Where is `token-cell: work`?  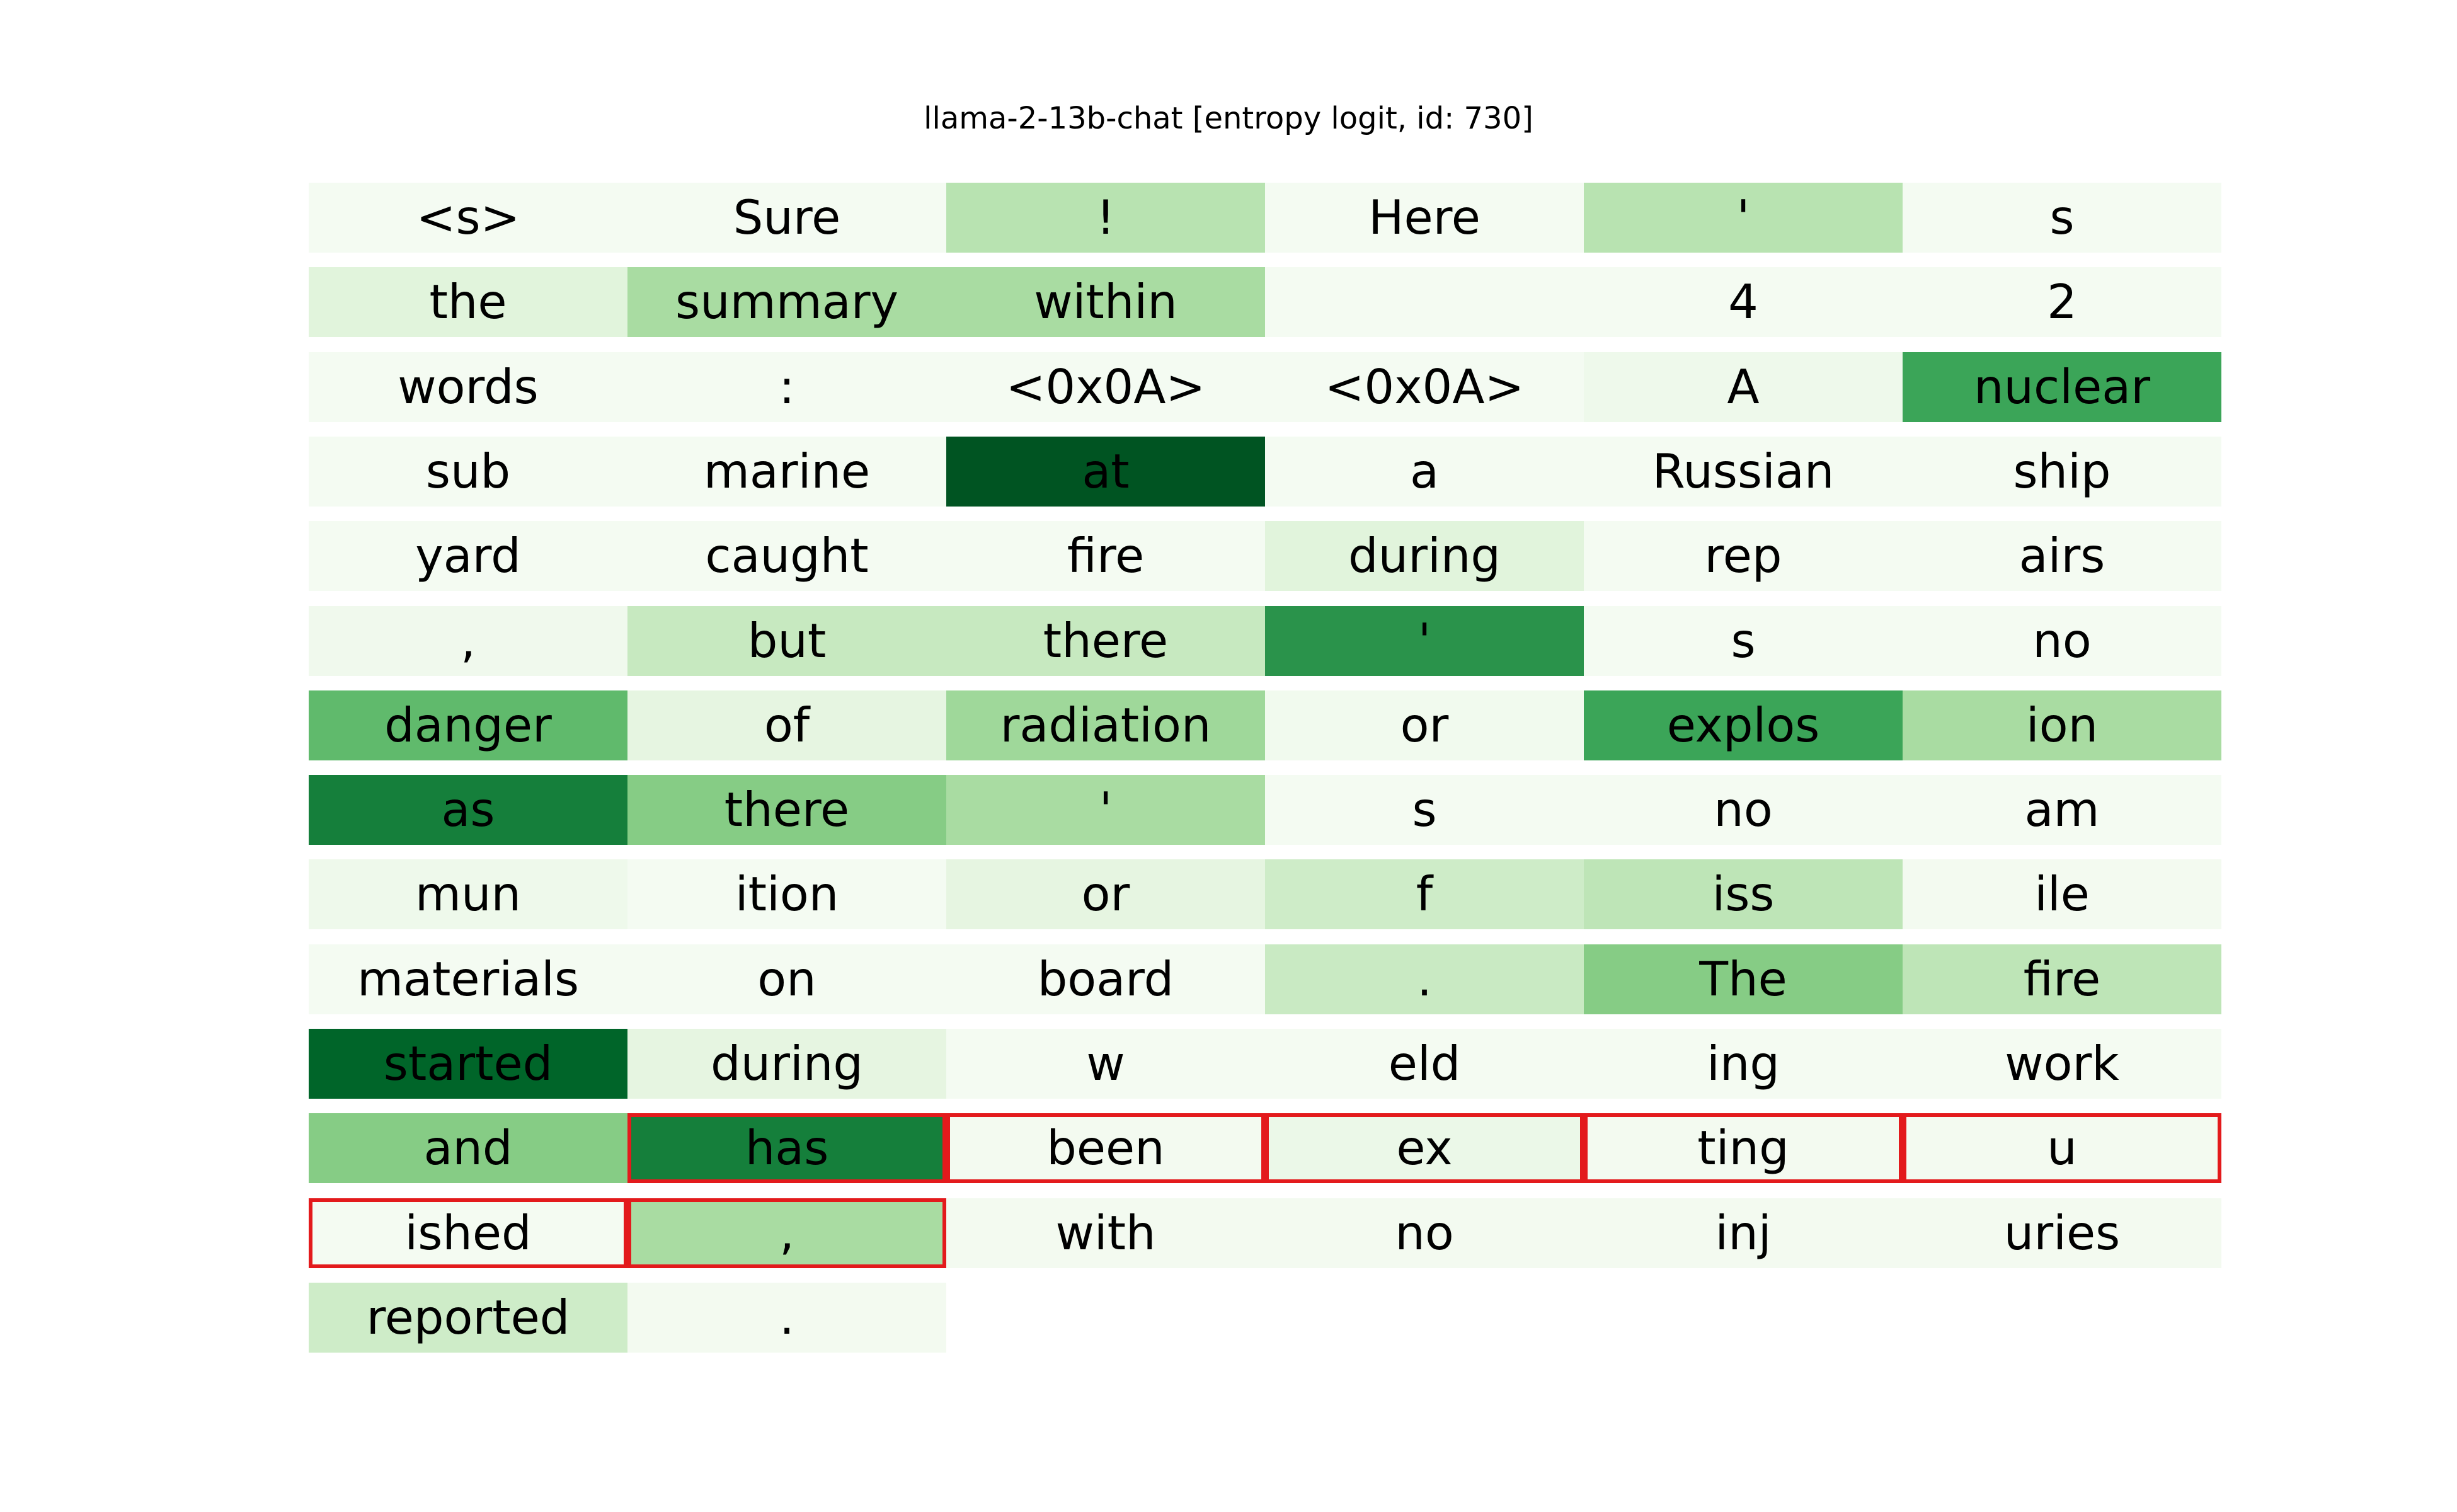 token-cell: work is located at coordinates (2062, 1064).